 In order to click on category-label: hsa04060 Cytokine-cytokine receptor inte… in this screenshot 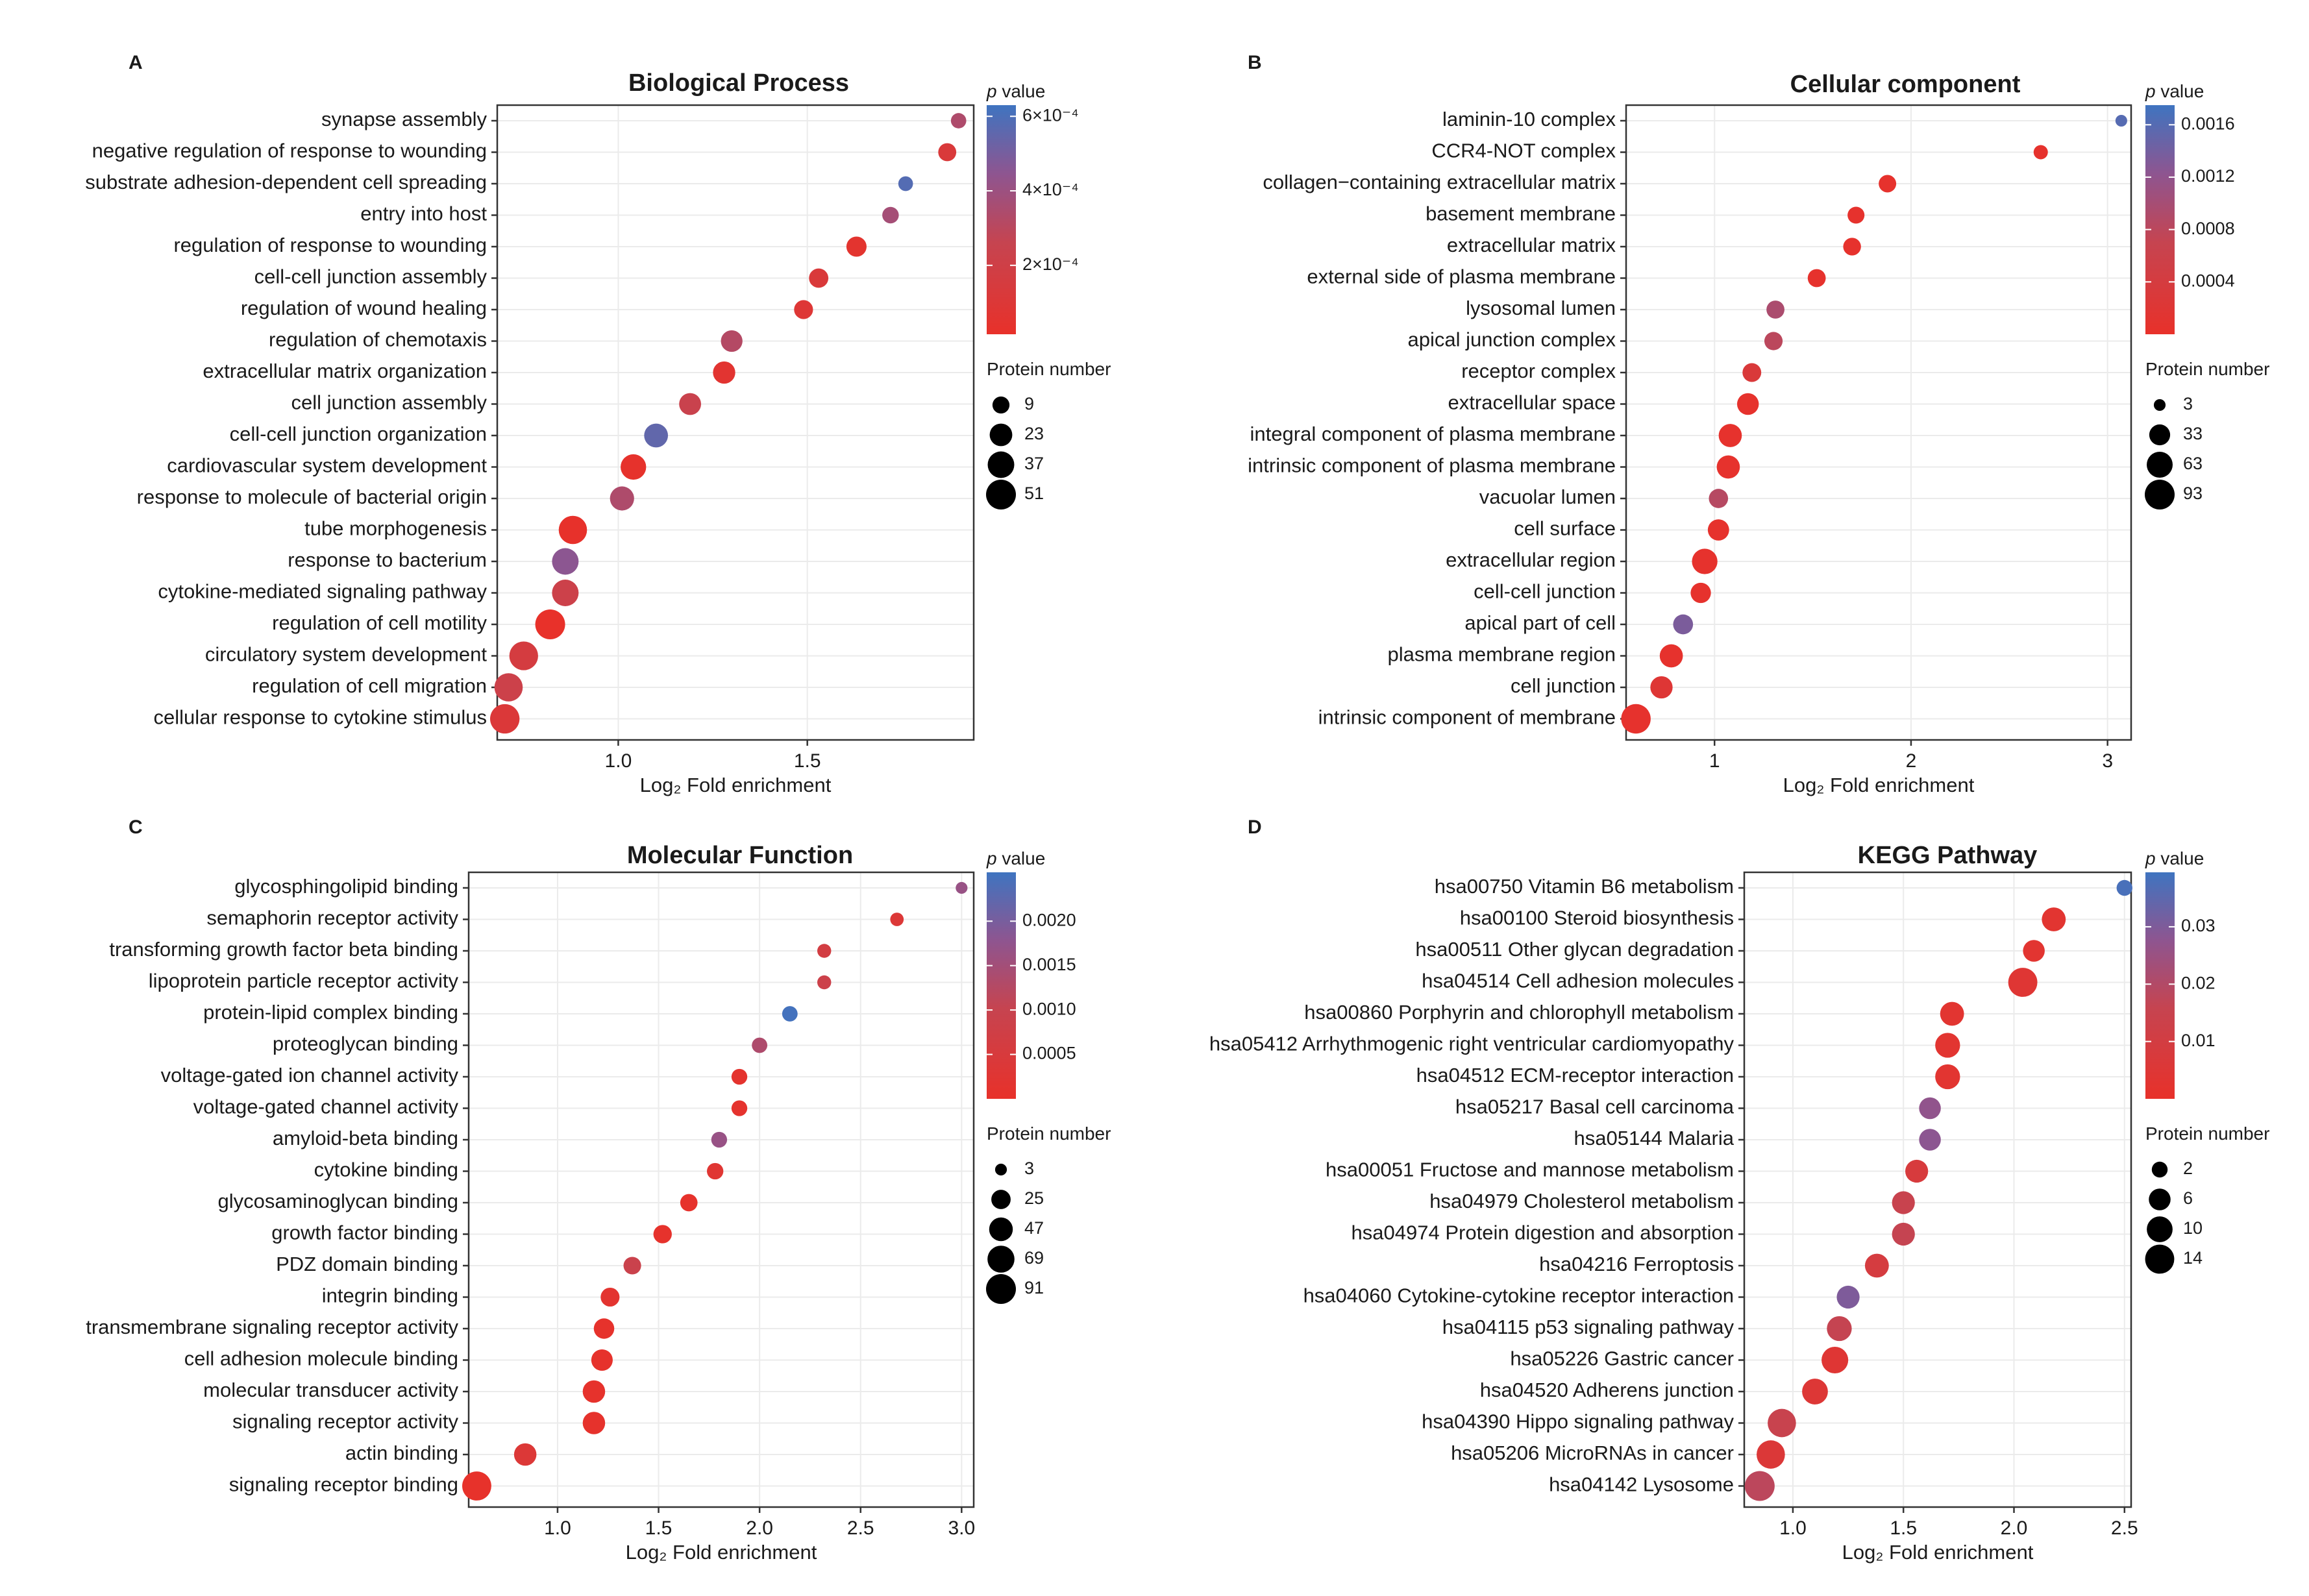, I will do `click(1518, 1295)`.